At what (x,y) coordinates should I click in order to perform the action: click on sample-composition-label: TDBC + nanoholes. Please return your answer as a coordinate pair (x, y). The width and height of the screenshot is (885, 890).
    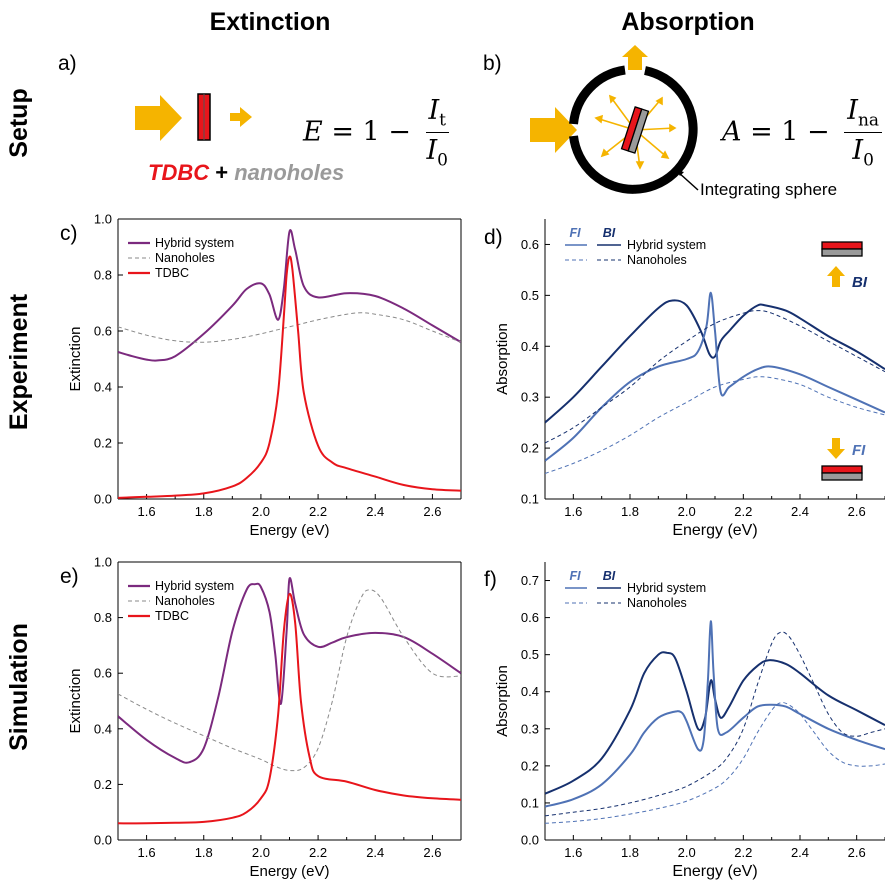
    Looking at the image, I should click on (246, 172).